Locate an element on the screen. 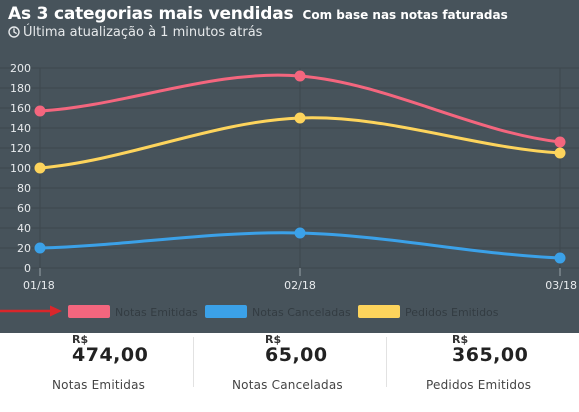 This screenshot has height=412, width=579. y-tick-label: 100 is located at coordinates (20, 168).